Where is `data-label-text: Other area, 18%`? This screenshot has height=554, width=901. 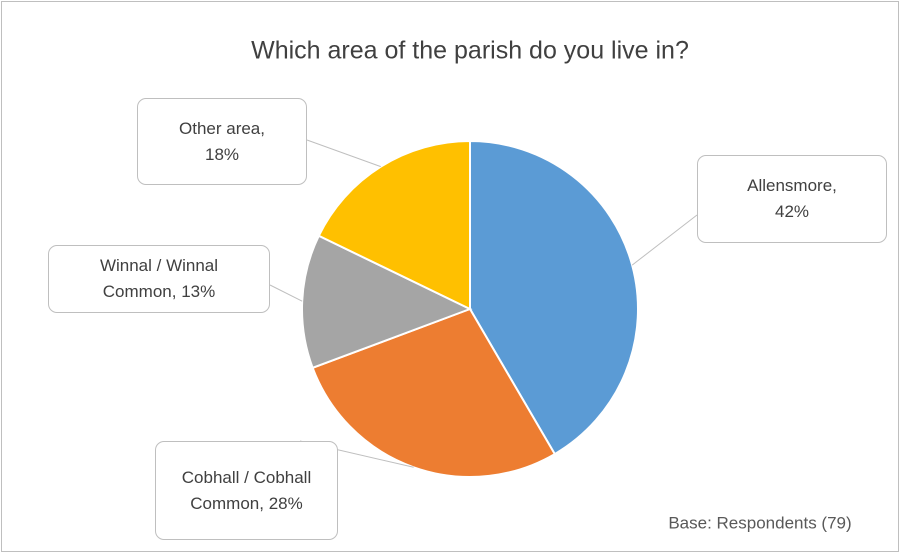
data-label-text: Other area, 18% is located at coordinates (222, 142).